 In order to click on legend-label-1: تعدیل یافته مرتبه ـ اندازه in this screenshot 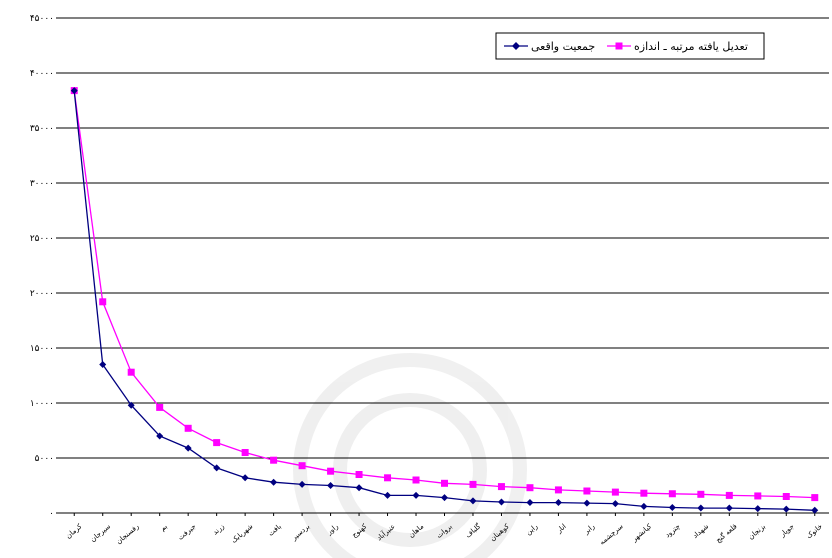, I will do `click(691, 46)`.